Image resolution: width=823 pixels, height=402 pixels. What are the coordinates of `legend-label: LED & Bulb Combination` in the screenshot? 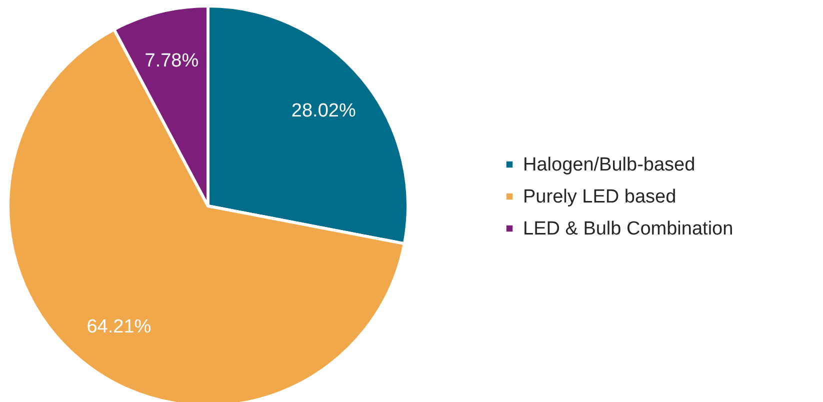 It's located at (628, 229).